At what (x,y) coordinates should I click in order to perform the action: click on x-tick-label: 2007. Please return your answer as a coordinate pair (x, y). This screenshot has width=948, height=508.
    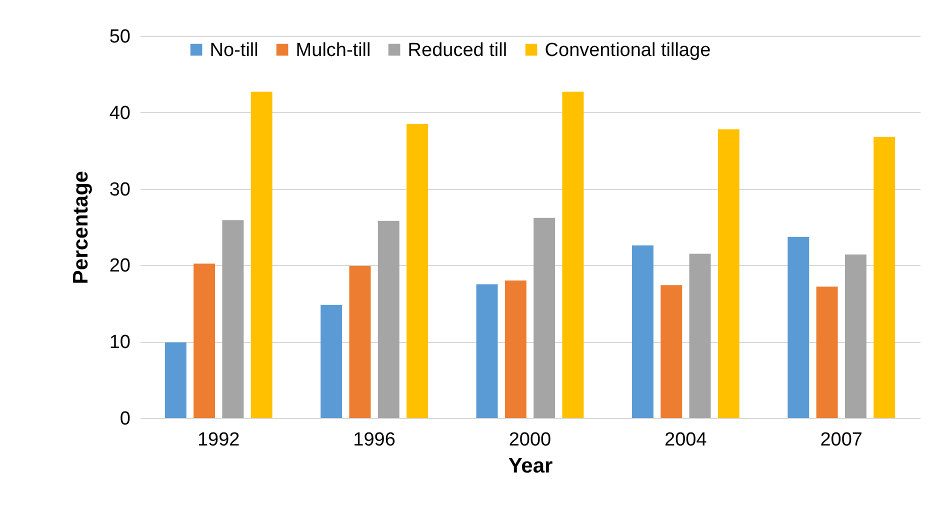
    Looking at the image, I should click on (841, 440).